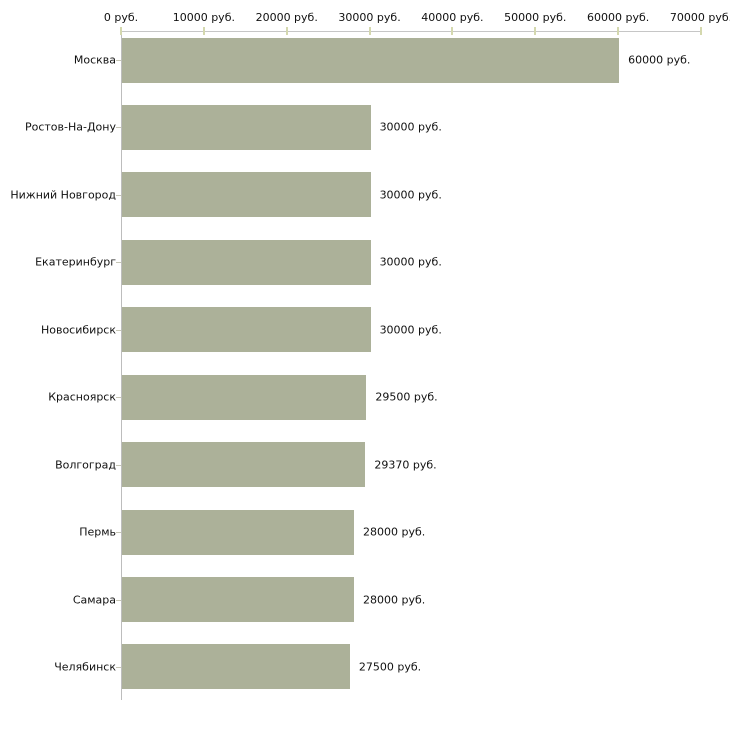 This screenshot has width=730, height=730. What do you see at coordinates (85, 465) in the screenshot?
I see `category-label: Волгоград` at bounding box center [85, 465].